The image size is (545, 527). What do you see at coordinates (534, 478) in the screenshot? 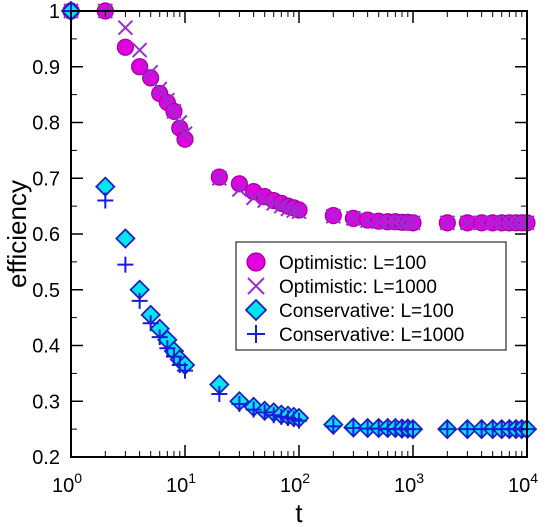
I see `x-tick-label-exponent: 4` at bounding box center [534, 478].